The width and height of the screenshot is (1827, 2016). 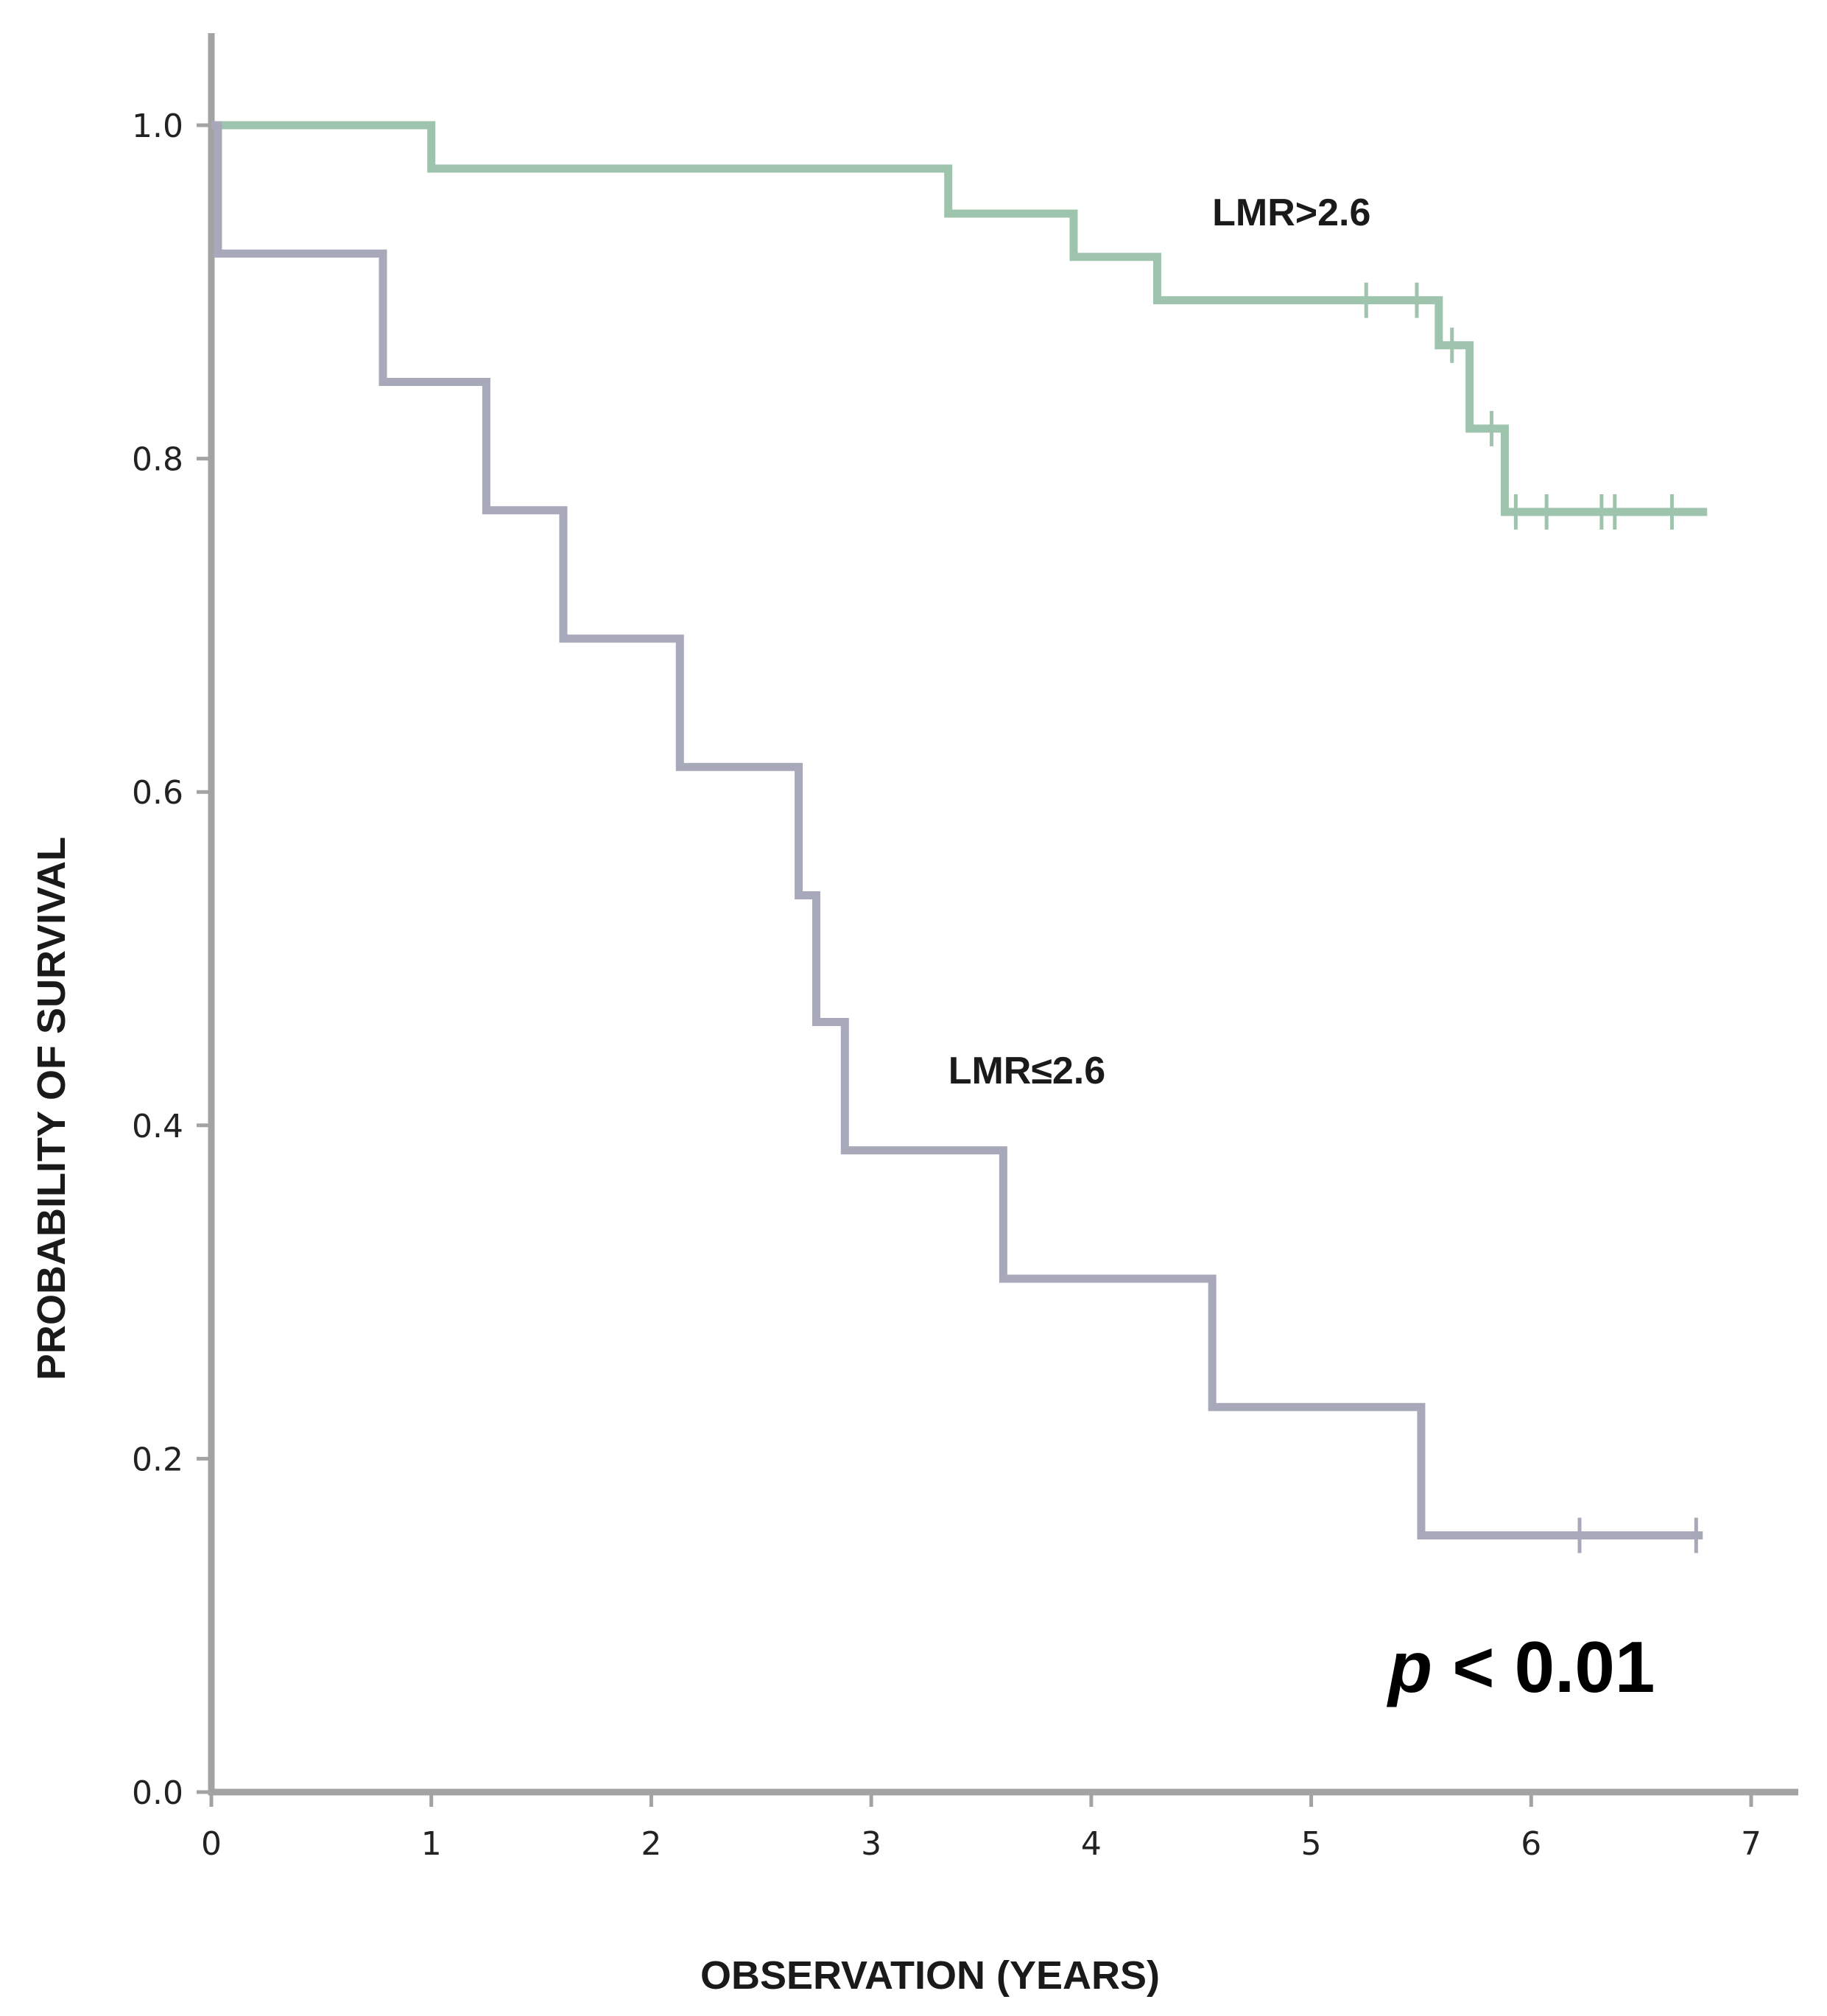 I want to click on x-tick-label: 1, so click(x=431, y=1844).